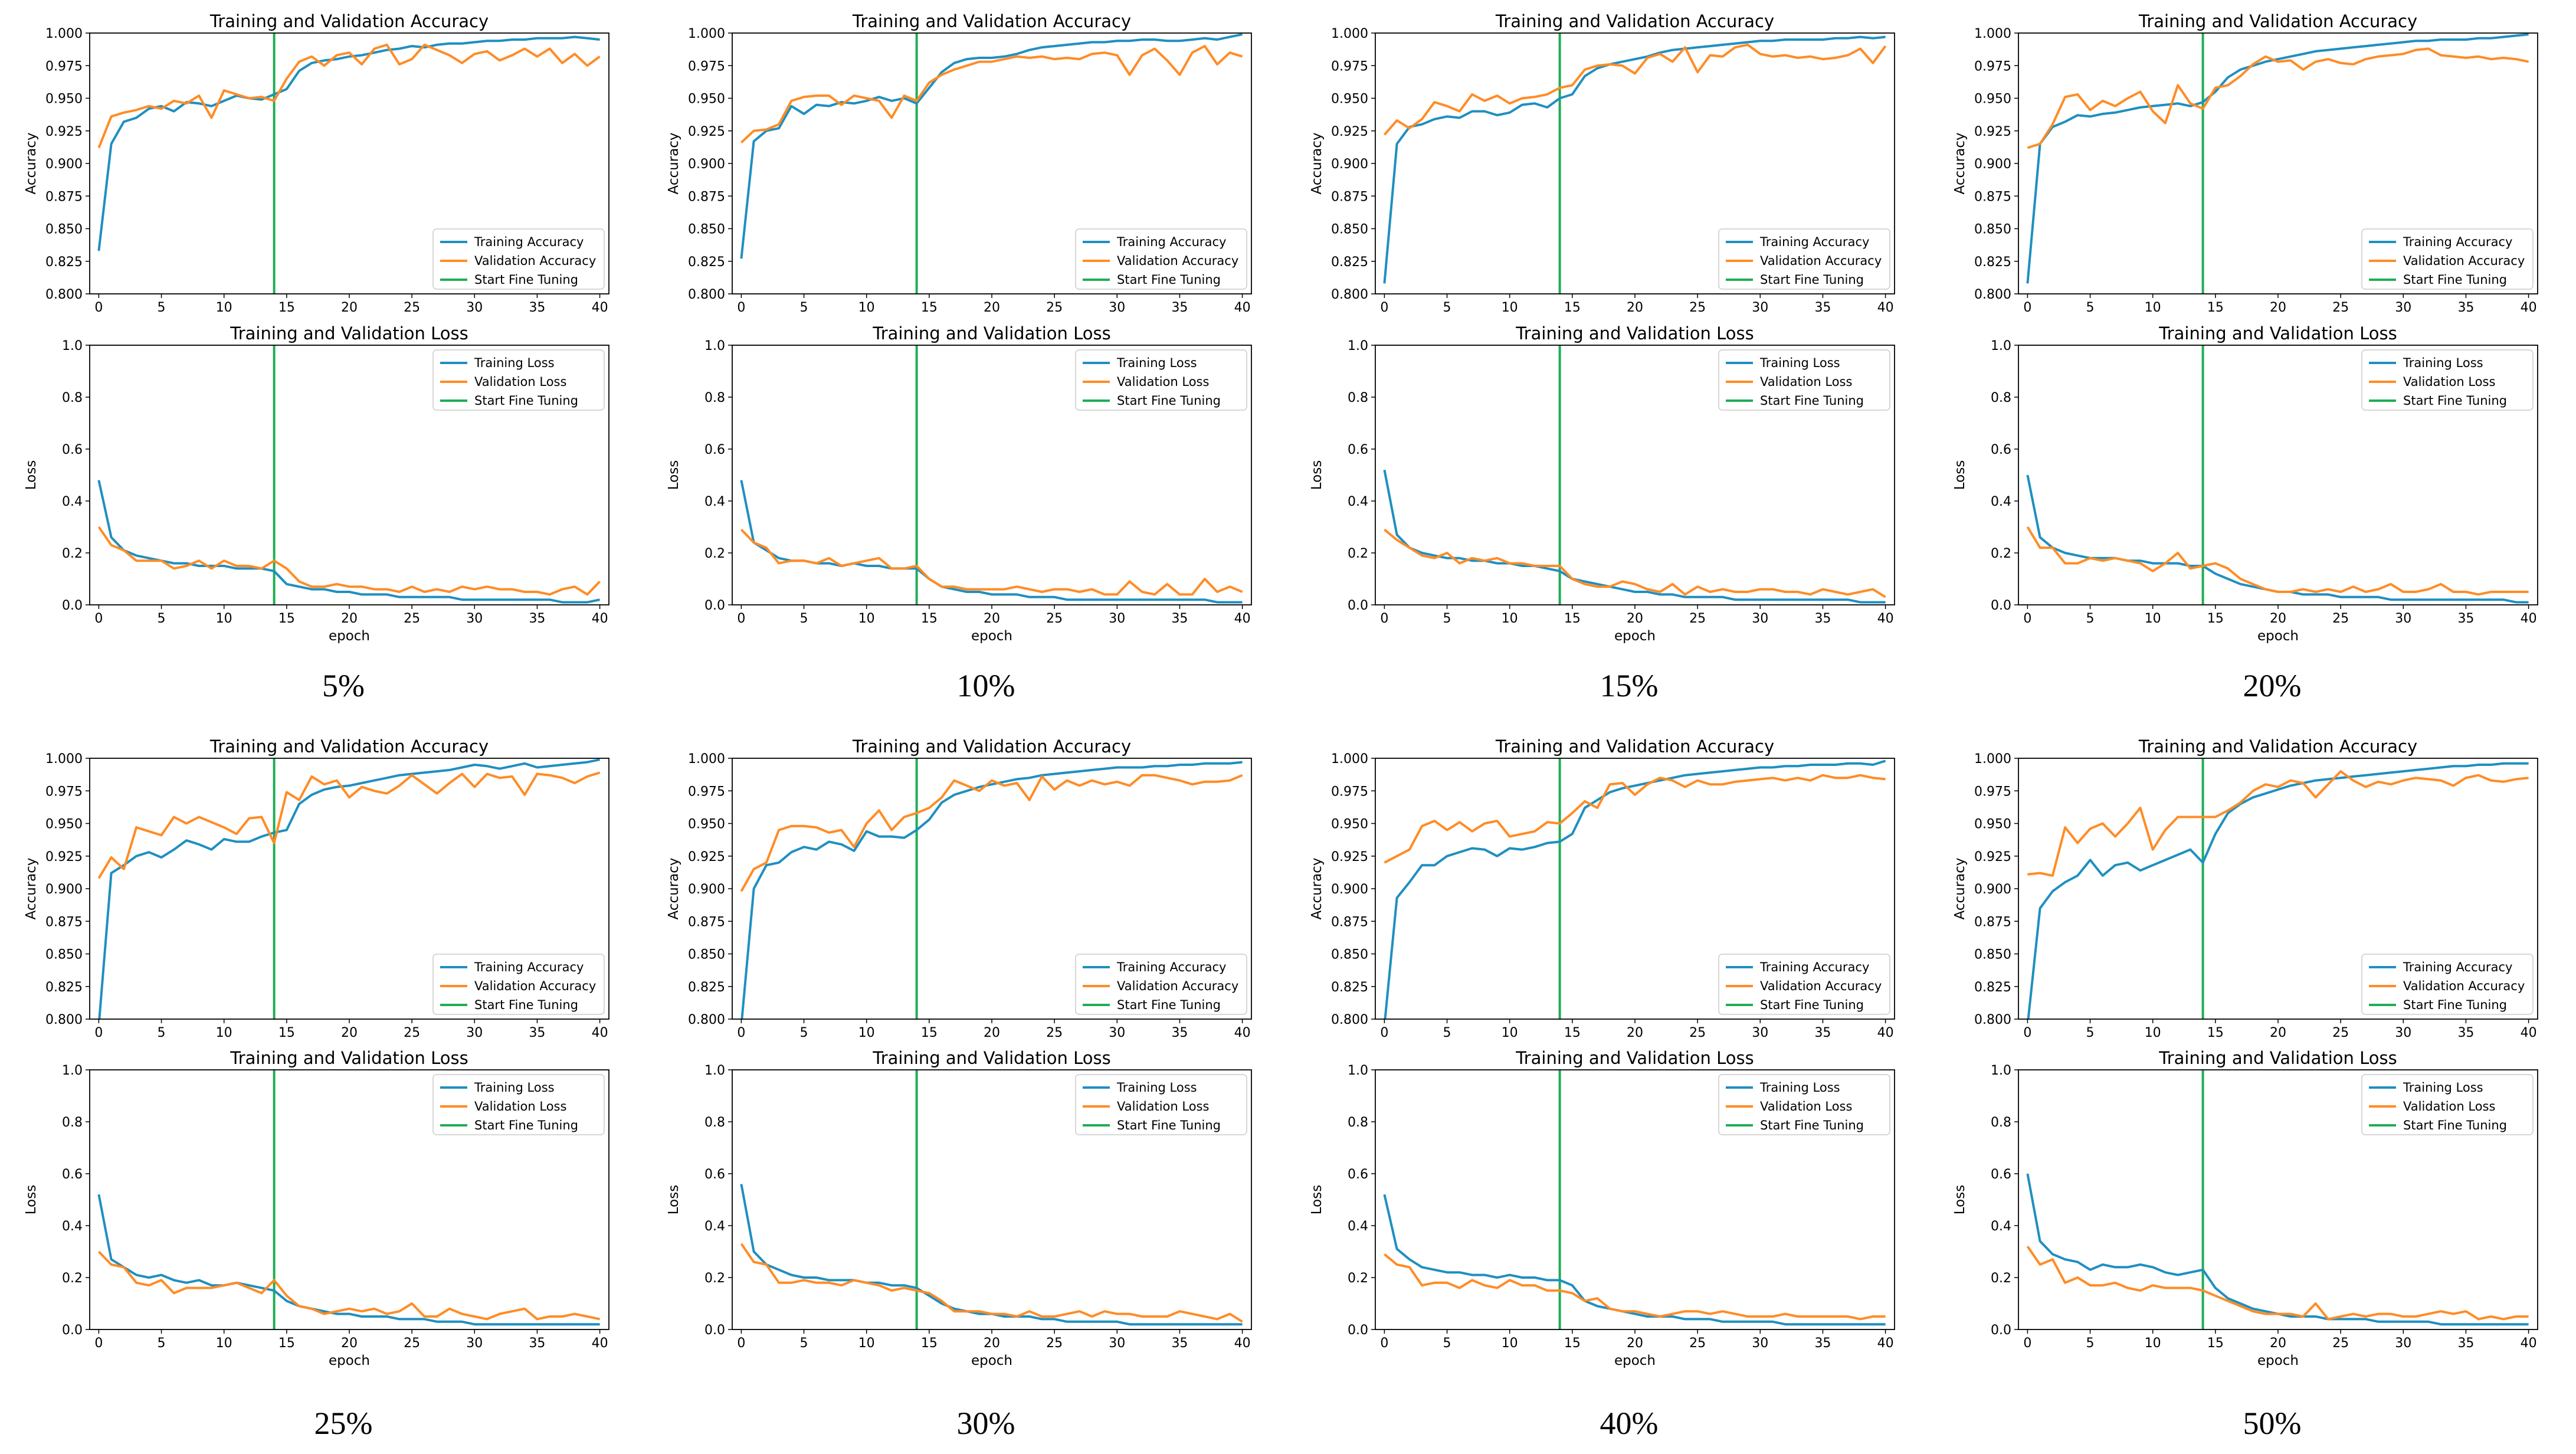 This screenshot has width=2576, height=1454. I want to click on y-tick-label: 0.6, so click(72, 1174).